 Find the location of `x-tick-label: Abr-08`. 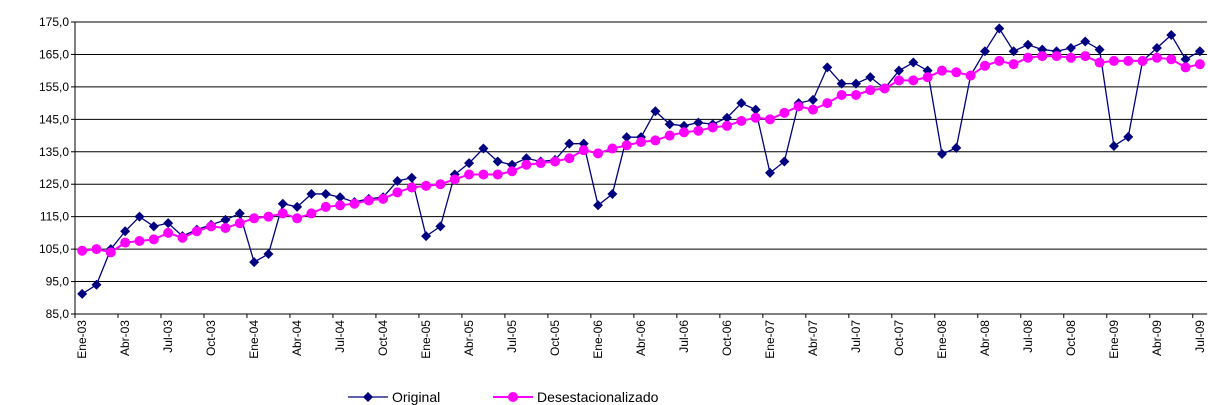

x-tick-label: Abr-08 is located at coordinates (985, 338).